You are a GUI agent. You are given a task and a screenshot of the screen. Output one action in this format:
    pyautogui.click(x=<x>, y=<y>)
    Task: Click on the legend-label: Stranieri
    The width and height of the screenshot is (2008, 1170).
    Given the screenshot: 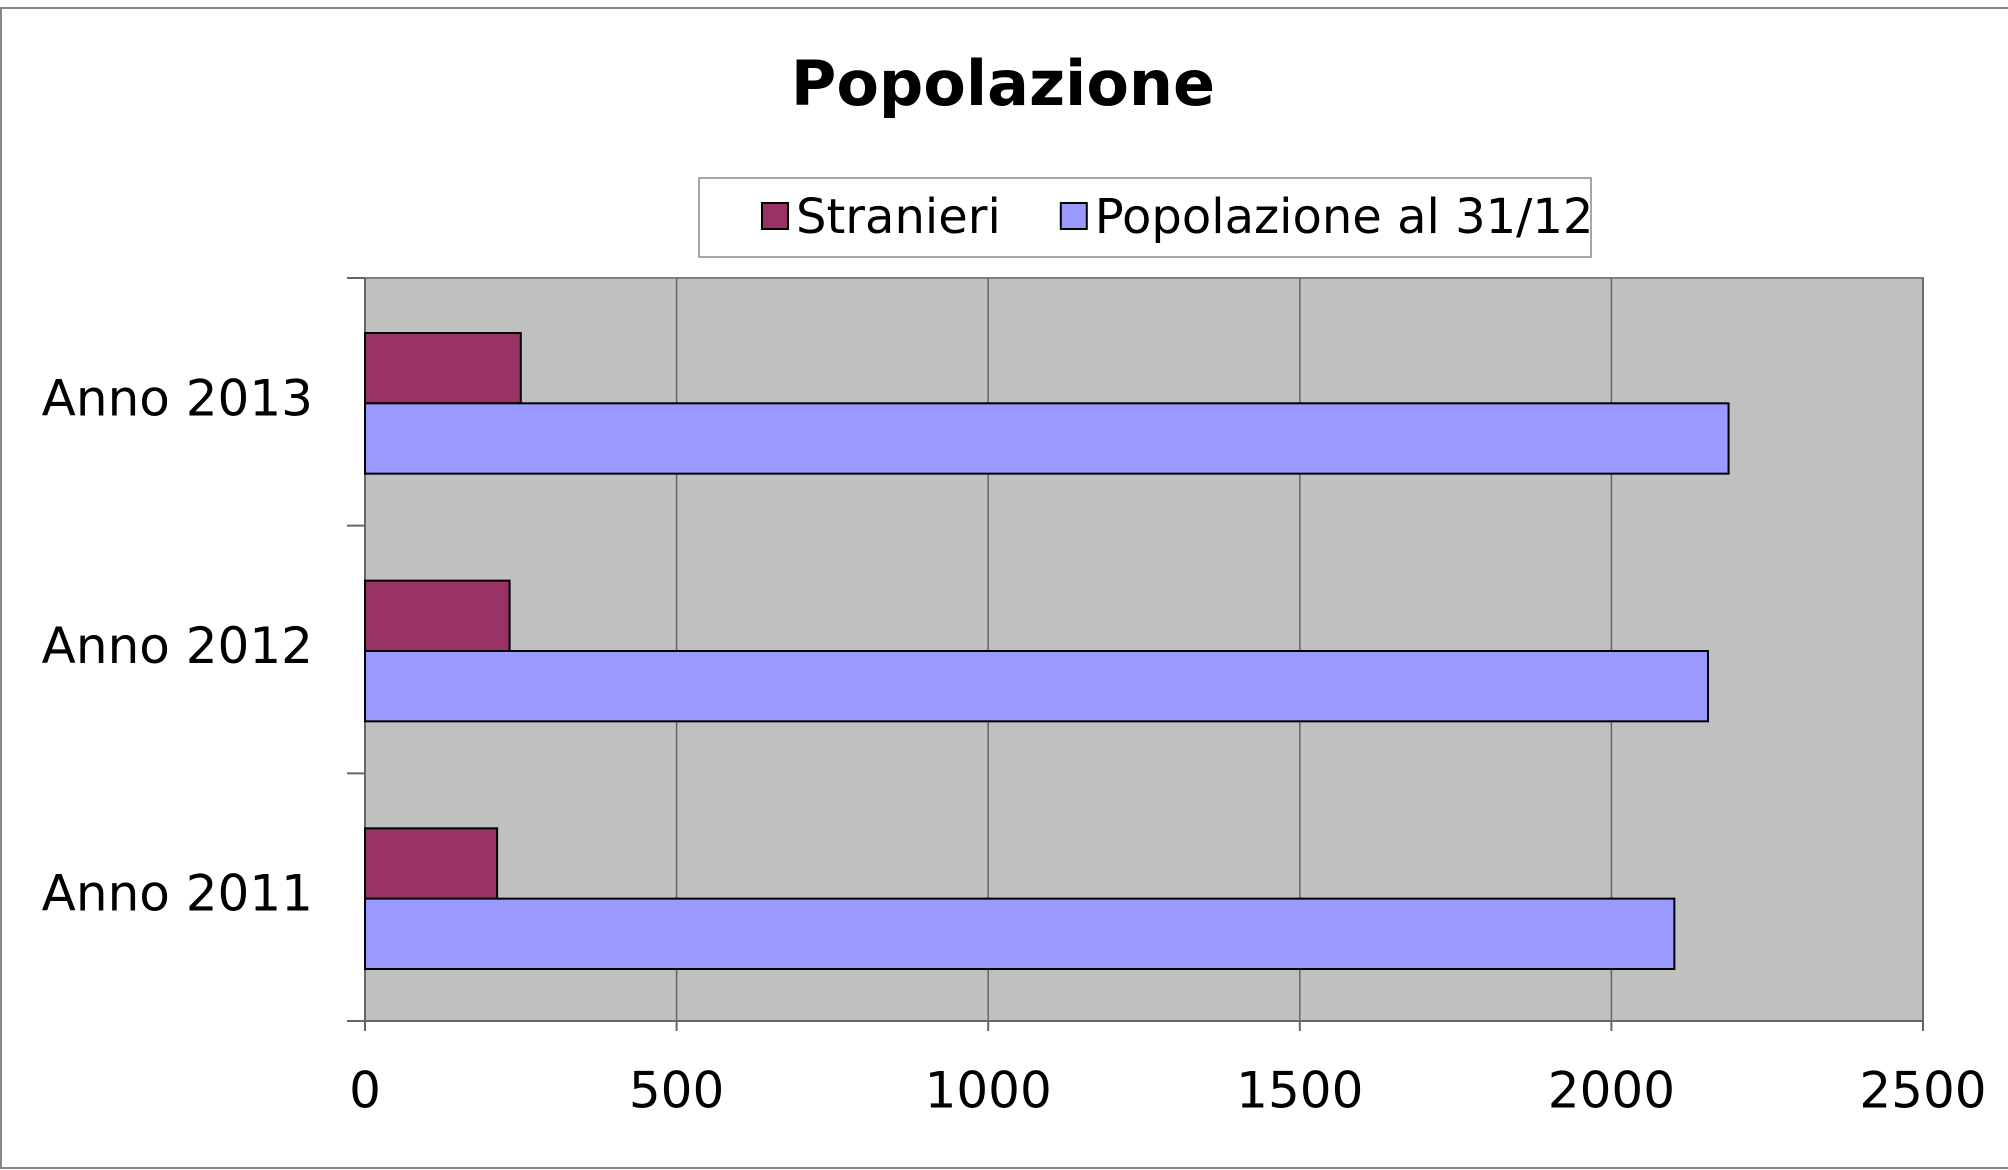 What is the action you would take?
    pyautogui.click(x=898, y=217)
    